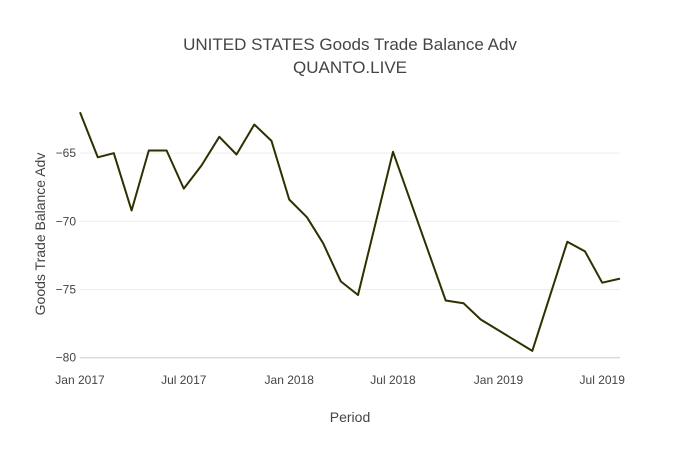 The width and height of the screenshot is (700, 450). What do you see at coordinates (603, 380) in the screenshot?
I see `x-tick-label: Jul 2019` at bounding box center [603, 380].